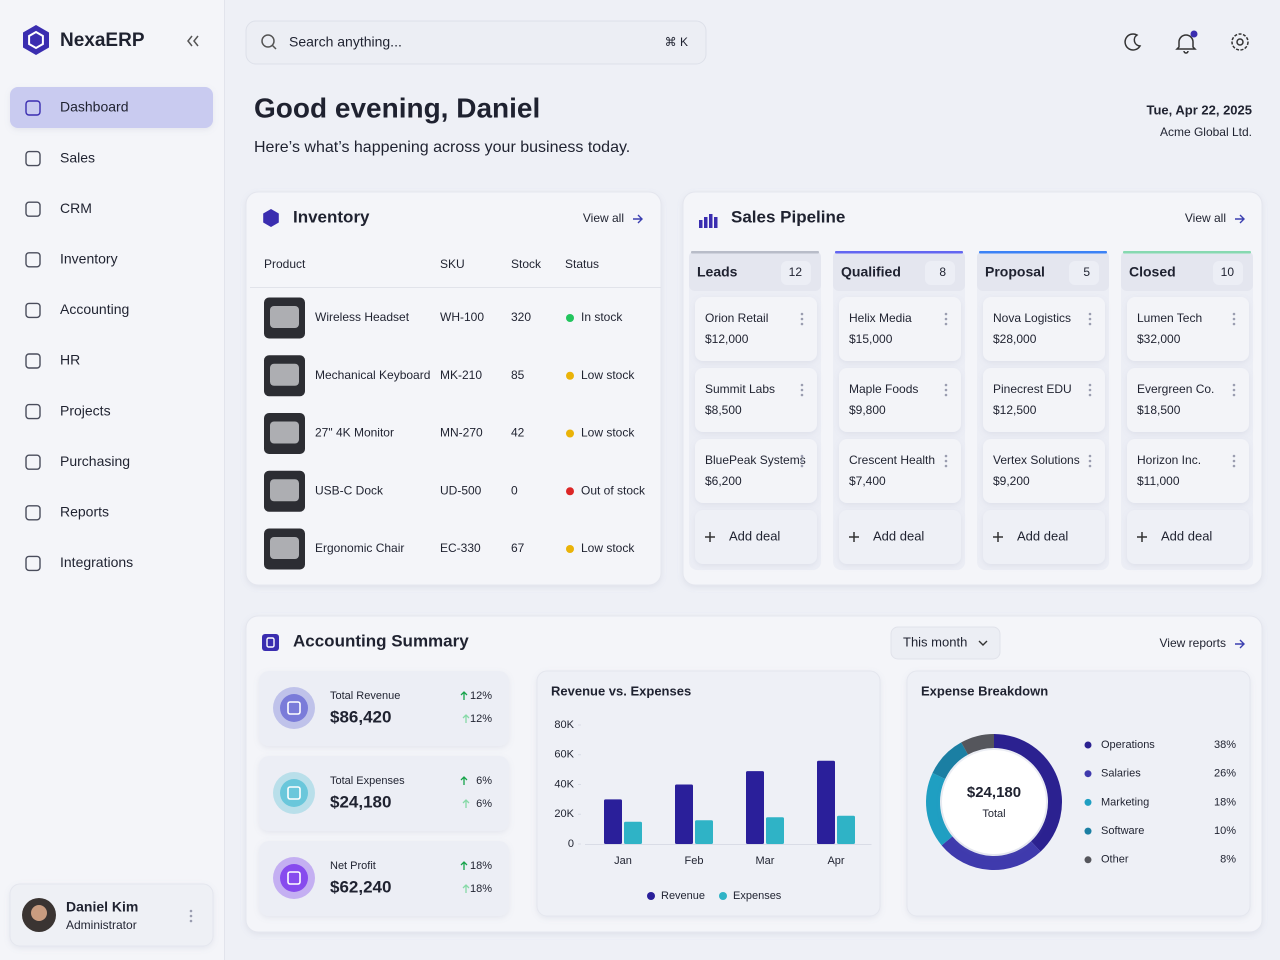  I want to click on nav-item: Accounting, so click(94, 309).